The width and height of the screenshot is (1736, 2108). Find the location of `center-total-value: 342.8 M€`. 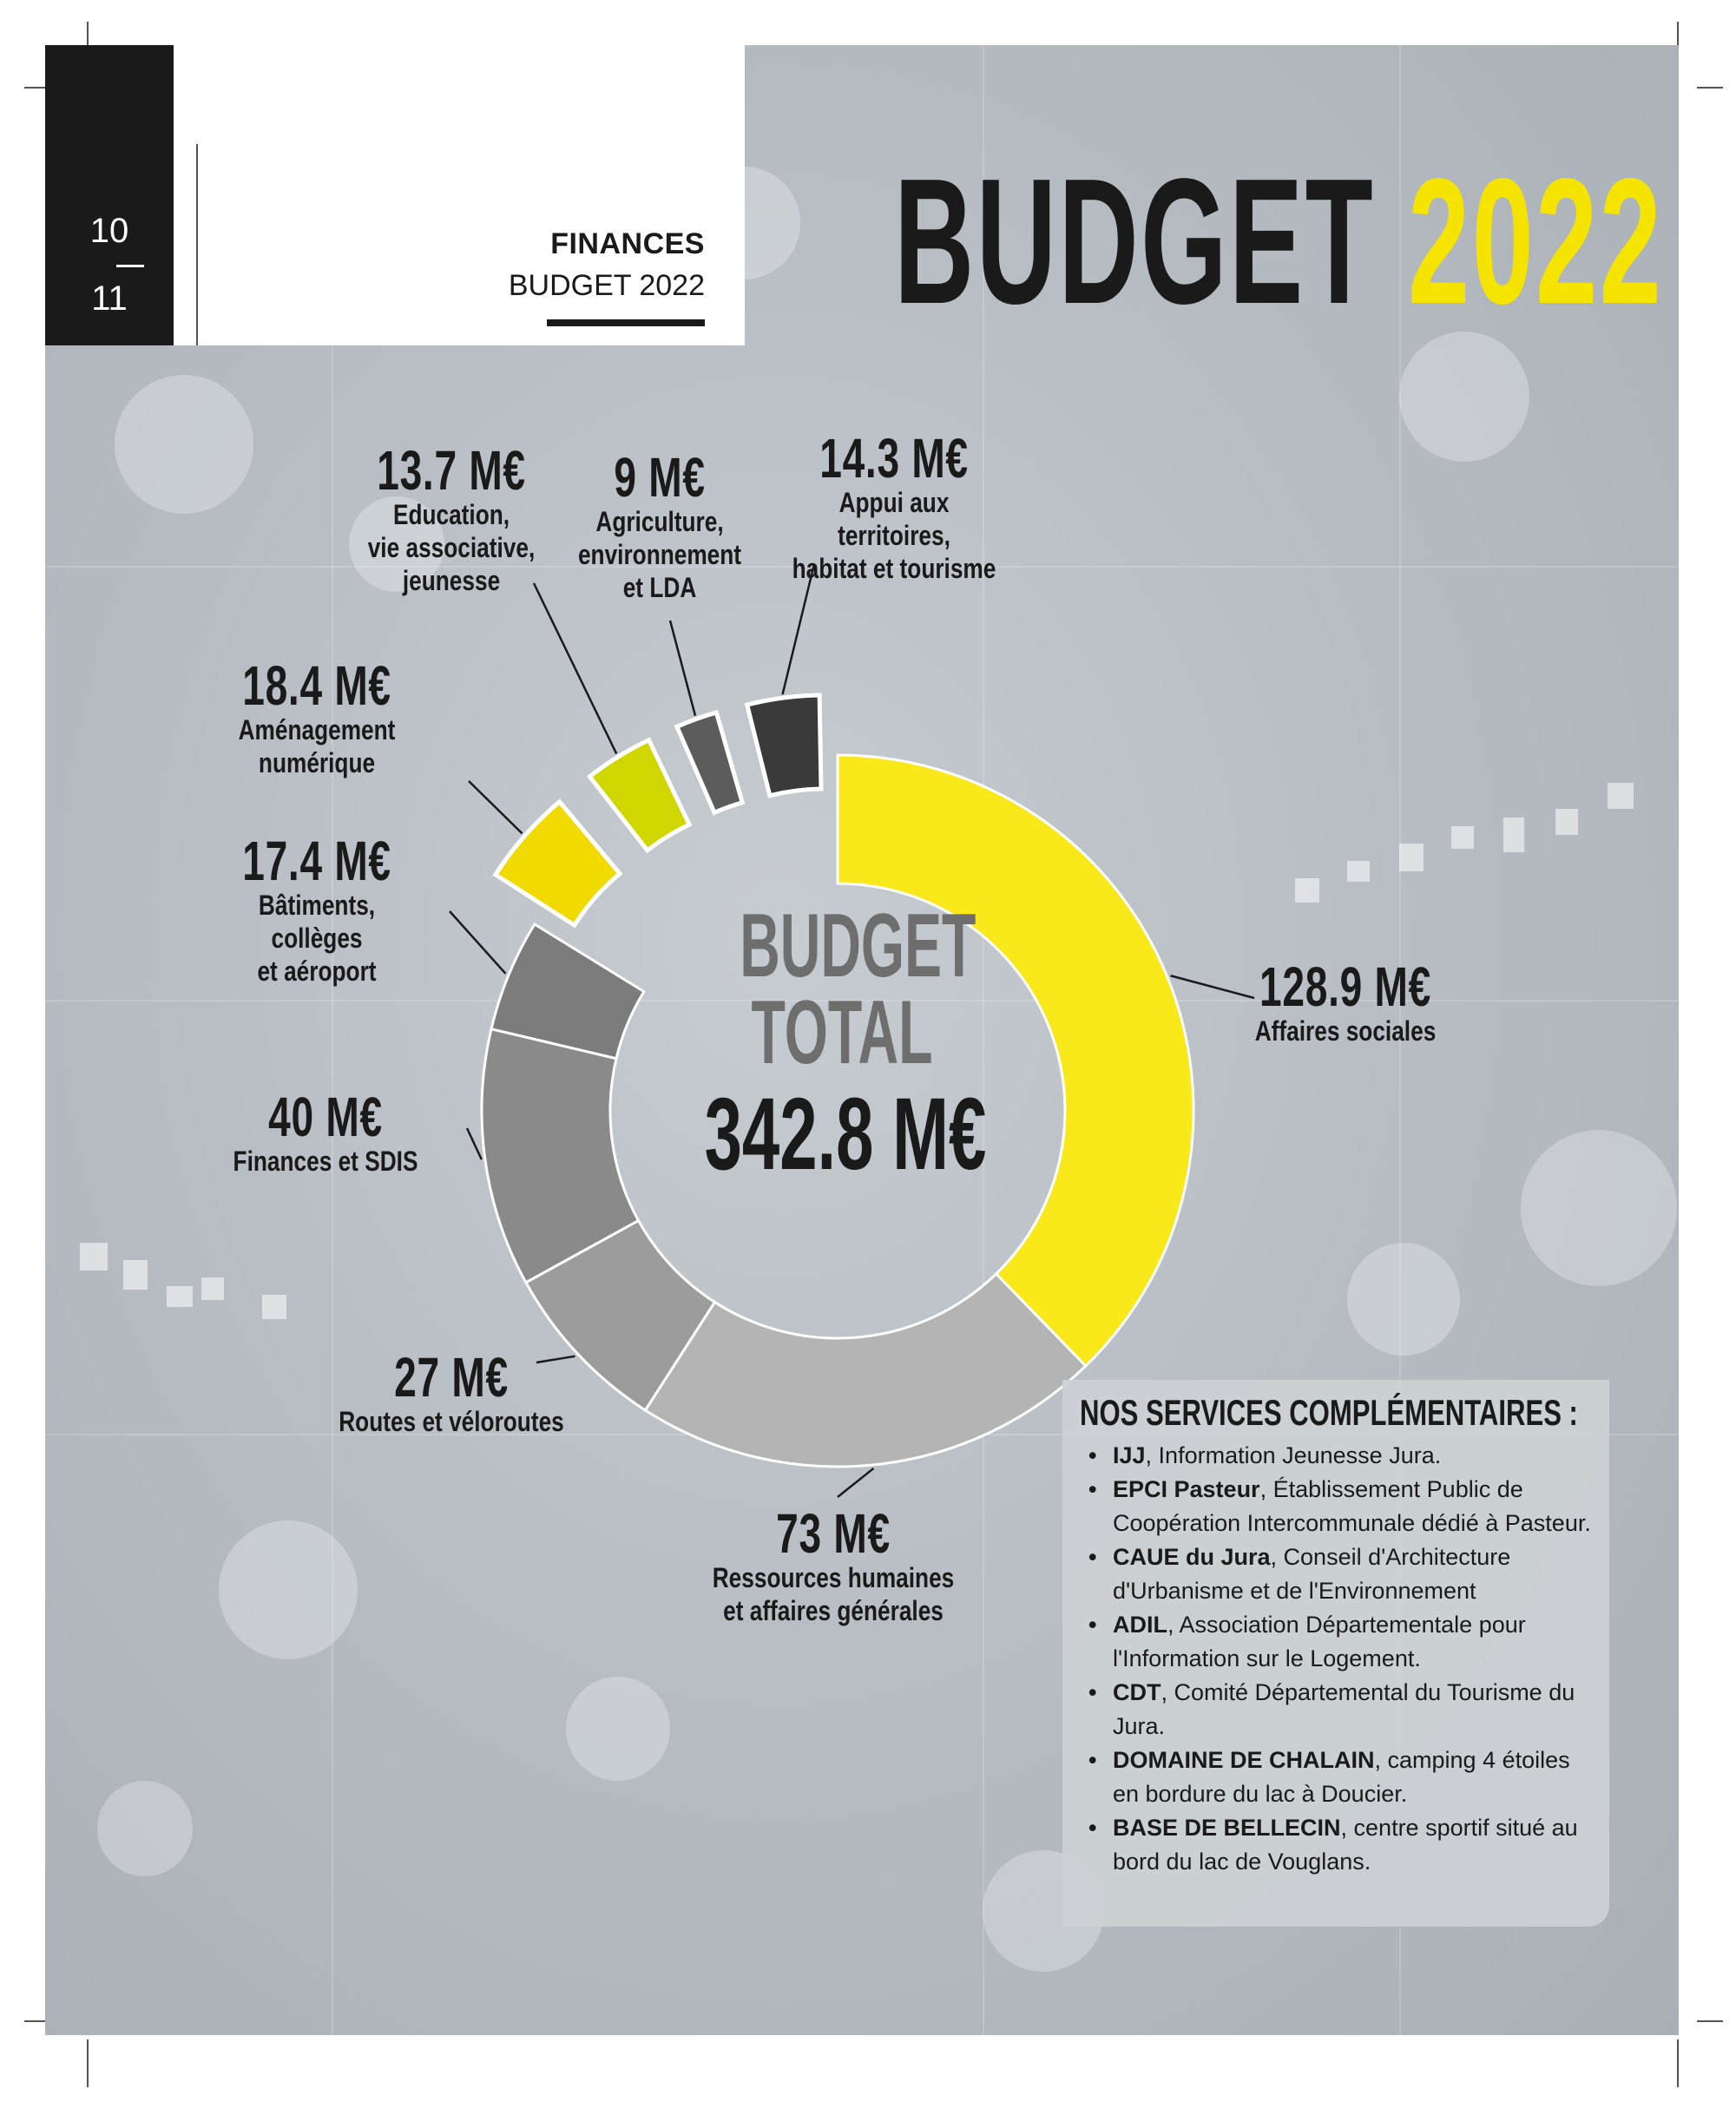

center-total-value: 342.8 M€ is located at coordinates (845, 1134).